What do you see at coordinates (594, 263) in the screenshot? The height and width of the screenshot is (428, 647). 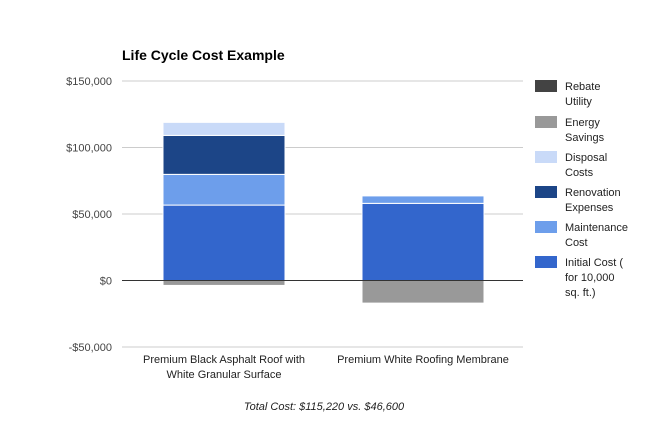 I see `legend-label: Initial Cost (` at bounding box center [594, 263].